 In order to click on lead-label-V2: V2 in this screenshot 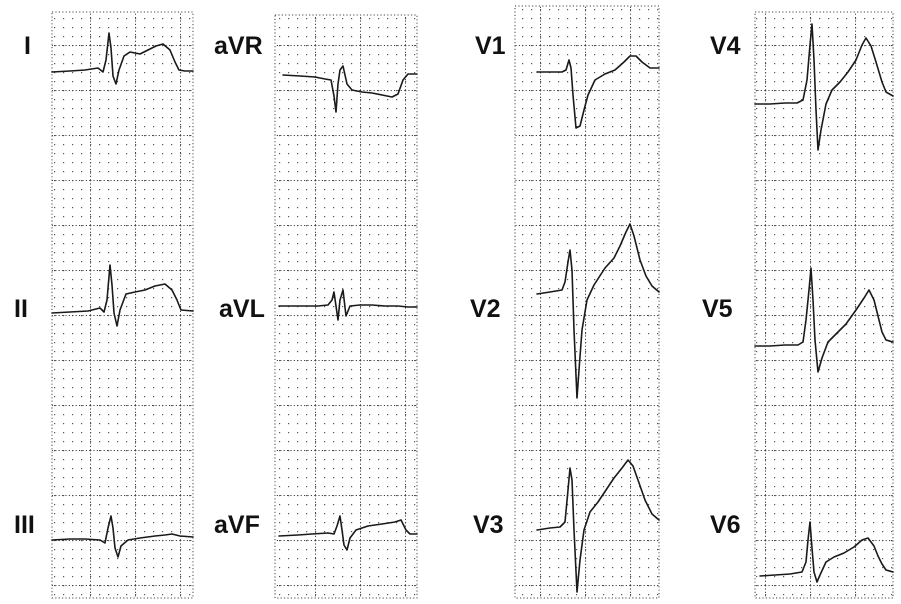, I will do `click(485, 309)`.